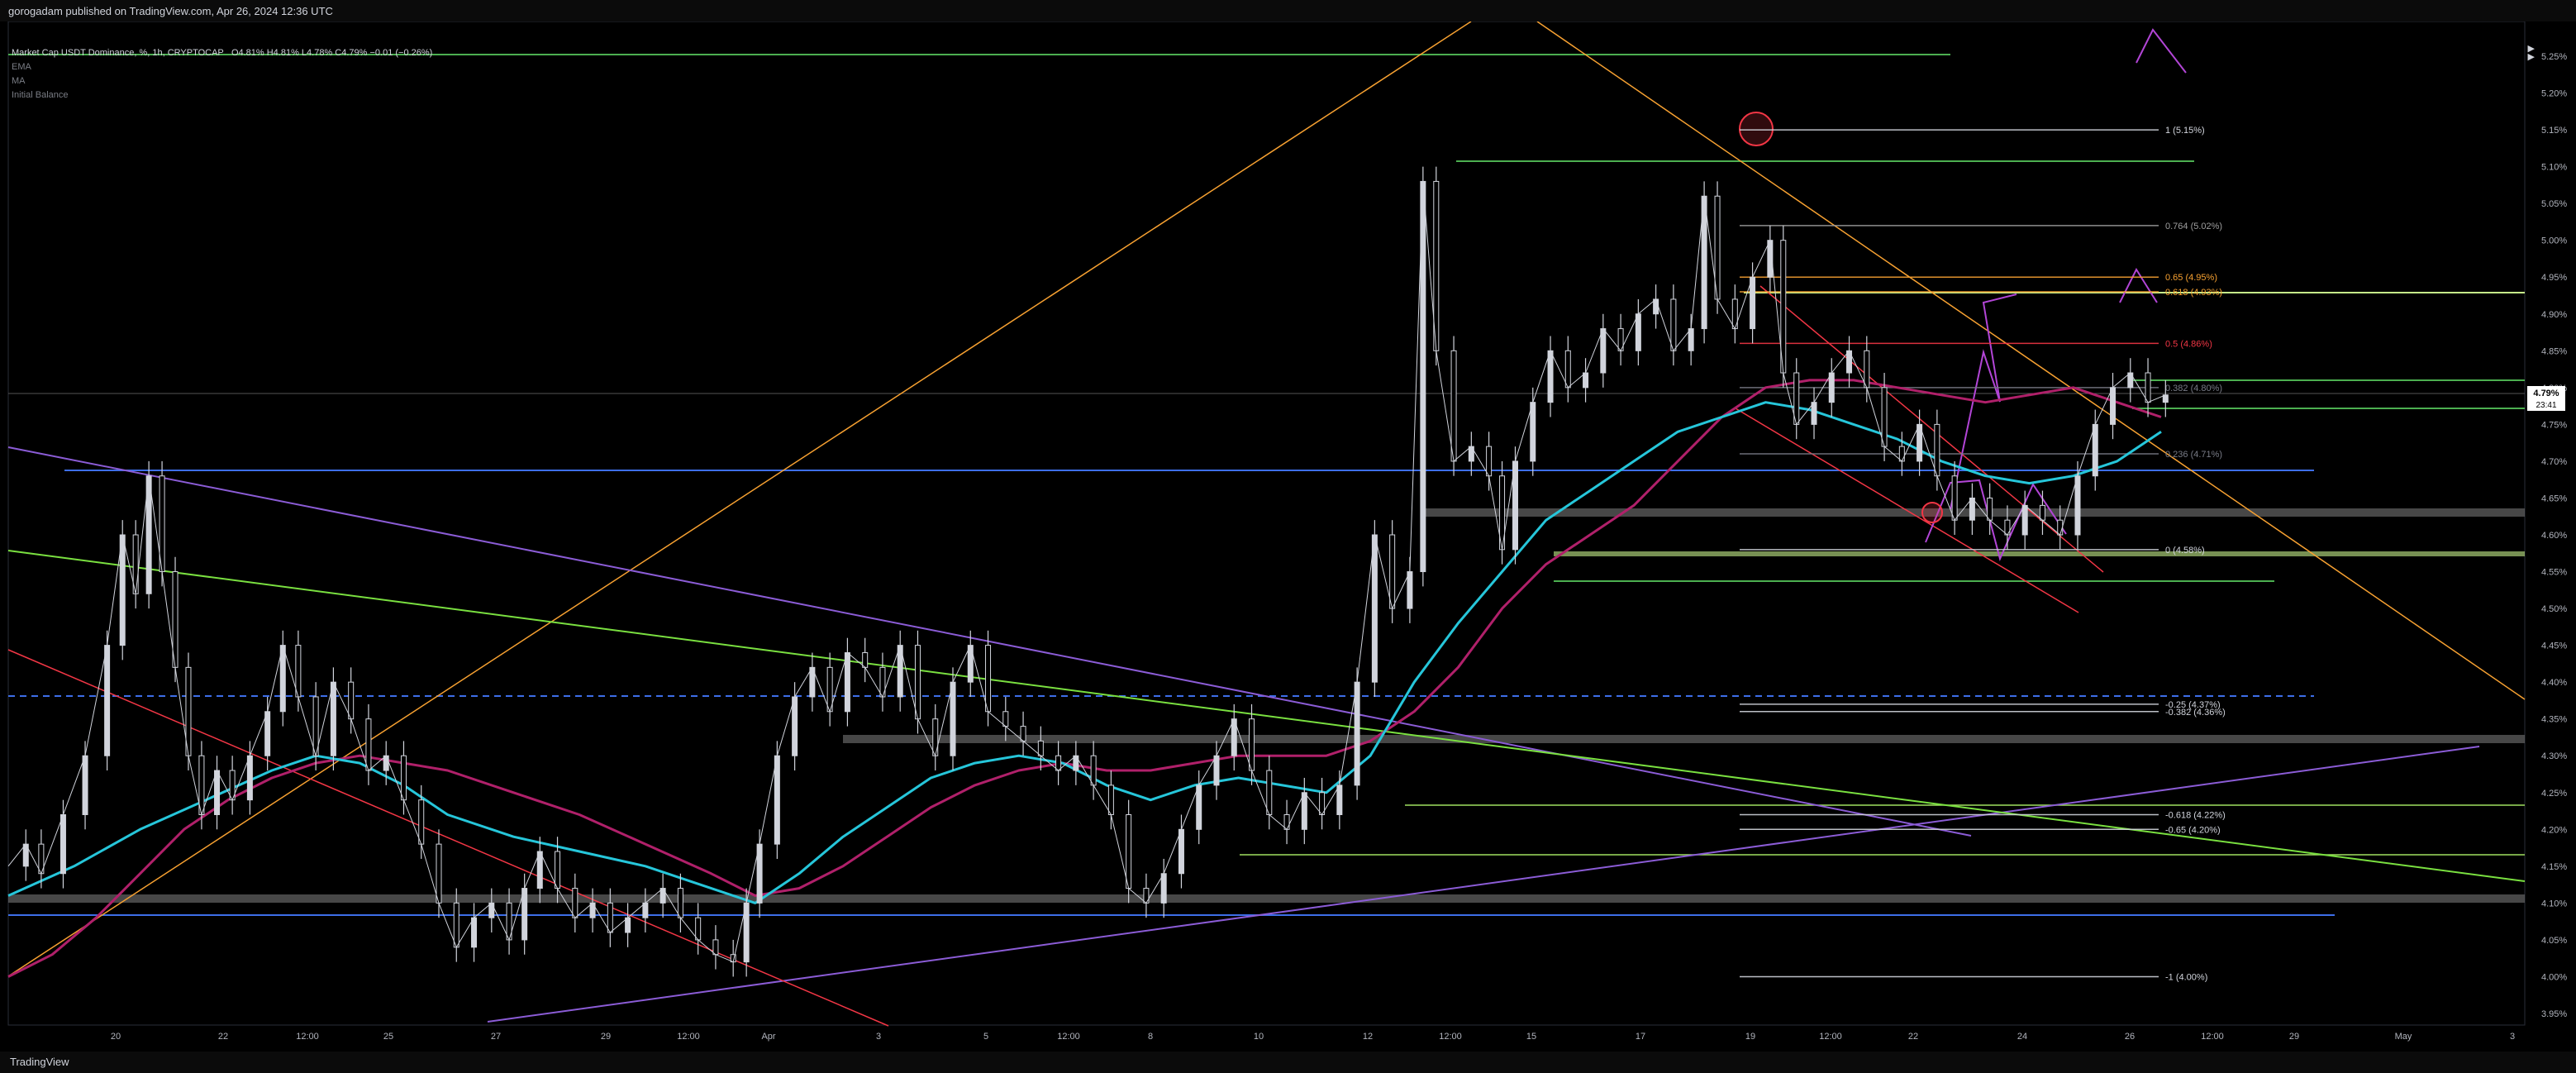 This screenshot has width=2576, height=1073. Describe the element at coordinates (1932, 512) in the screenshot. I see `low-circle` at that location.